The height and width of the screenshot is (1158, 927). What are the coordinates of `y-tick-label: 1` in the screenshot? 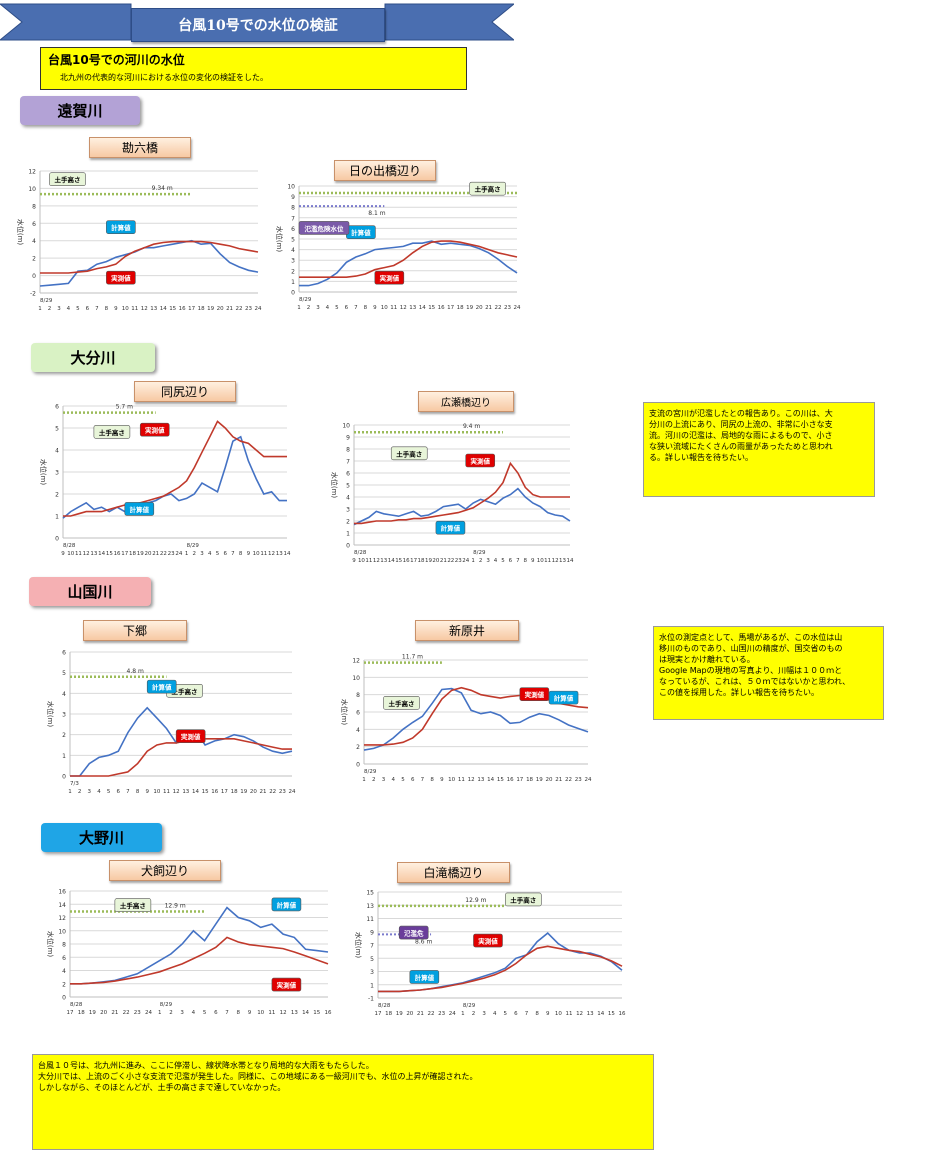 It's located at (372, 985).